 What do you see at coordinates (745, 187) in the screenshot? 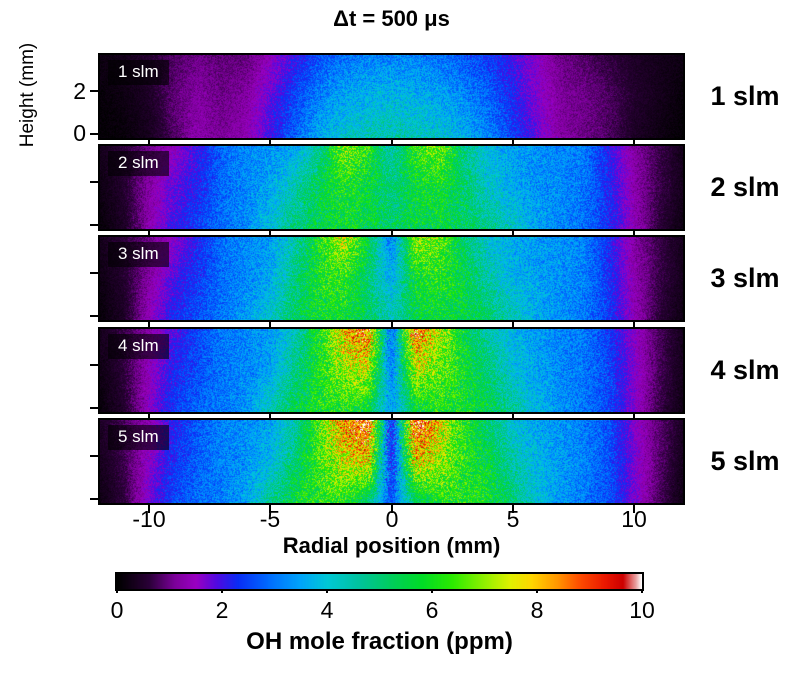
I see `panel-side-label-2slm: 2 slm` at bounding box center [745, 187].